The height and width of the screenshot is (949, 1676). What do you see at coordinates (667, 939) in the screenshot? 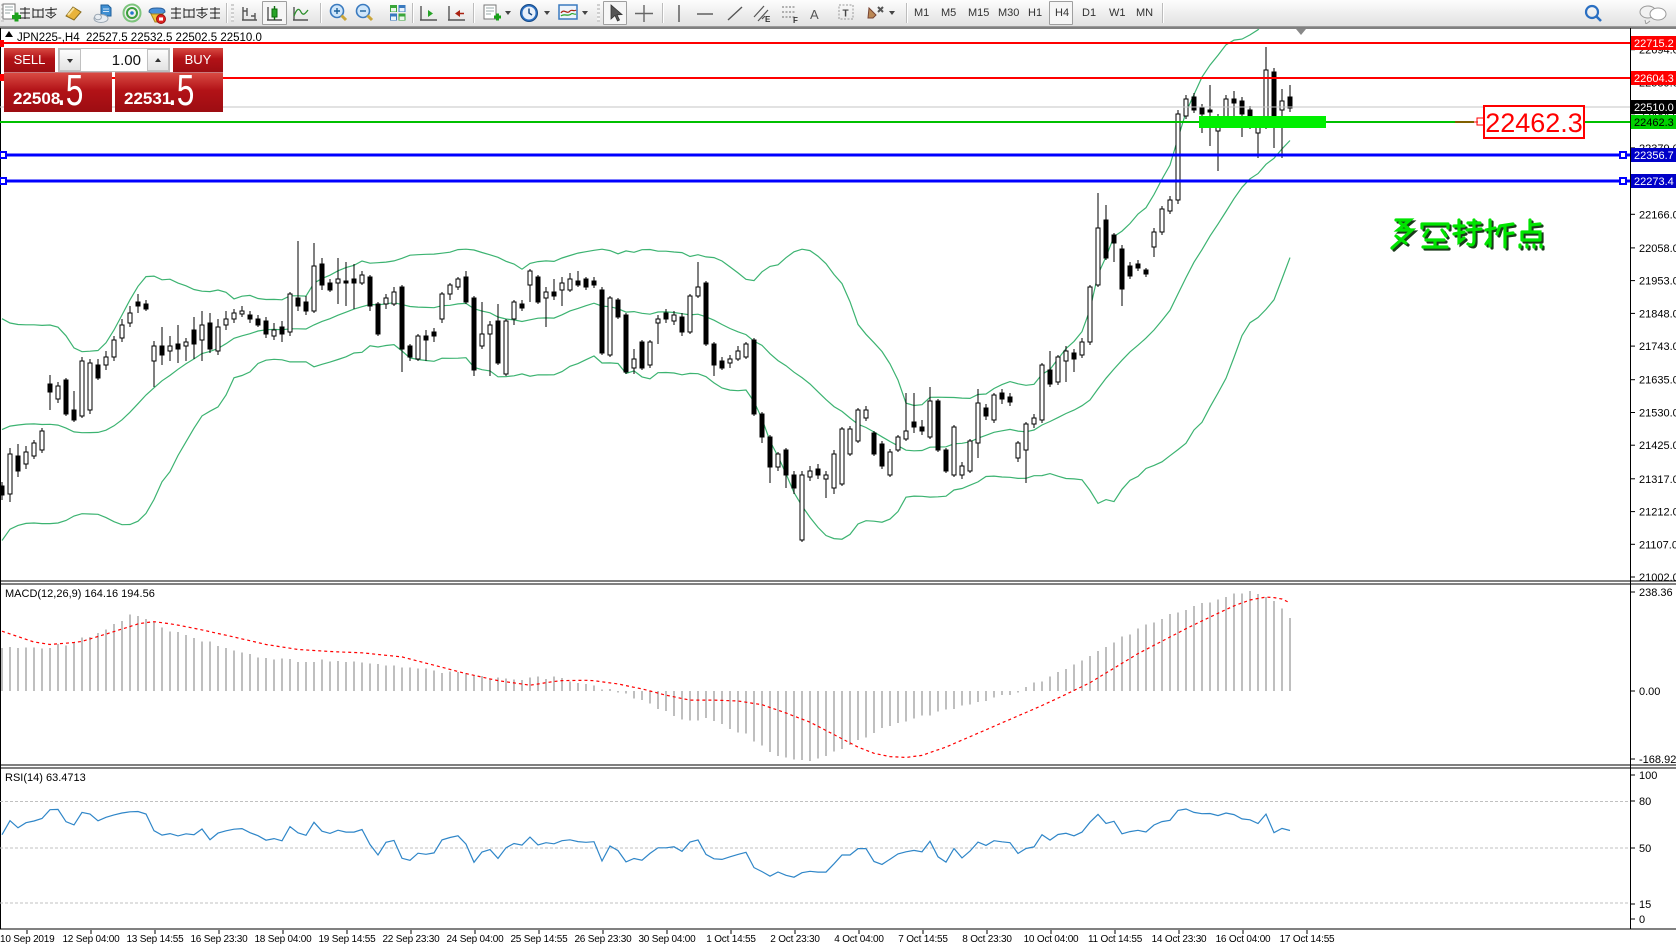
I see `svg-text: 30 Sep 04:00` at bounding box center [667, 939].